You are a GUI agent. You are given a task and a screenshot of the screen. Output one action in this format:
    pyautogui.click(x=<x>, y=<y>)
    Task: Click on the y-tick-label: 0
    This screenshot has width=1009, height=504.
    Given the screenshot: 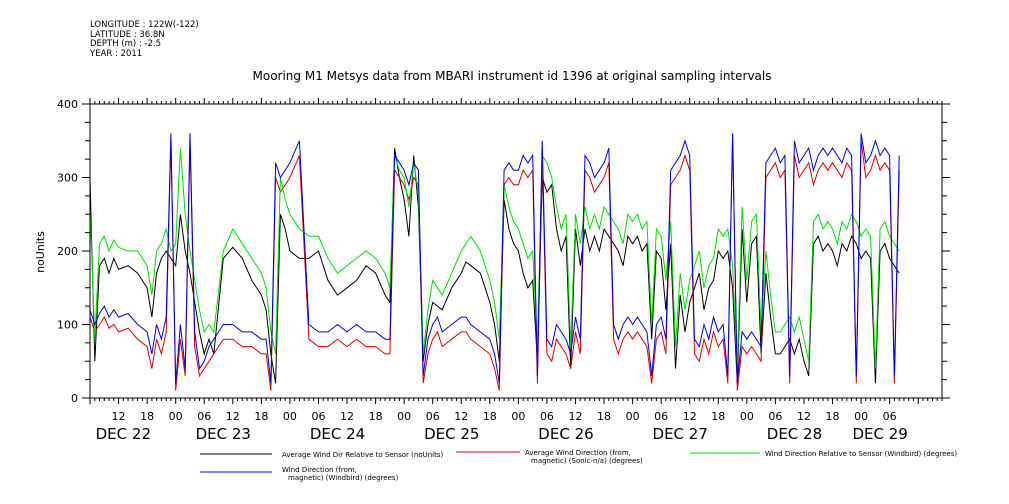 What is the action you would take?
    pyautogui.click(x=74, y=398)
    